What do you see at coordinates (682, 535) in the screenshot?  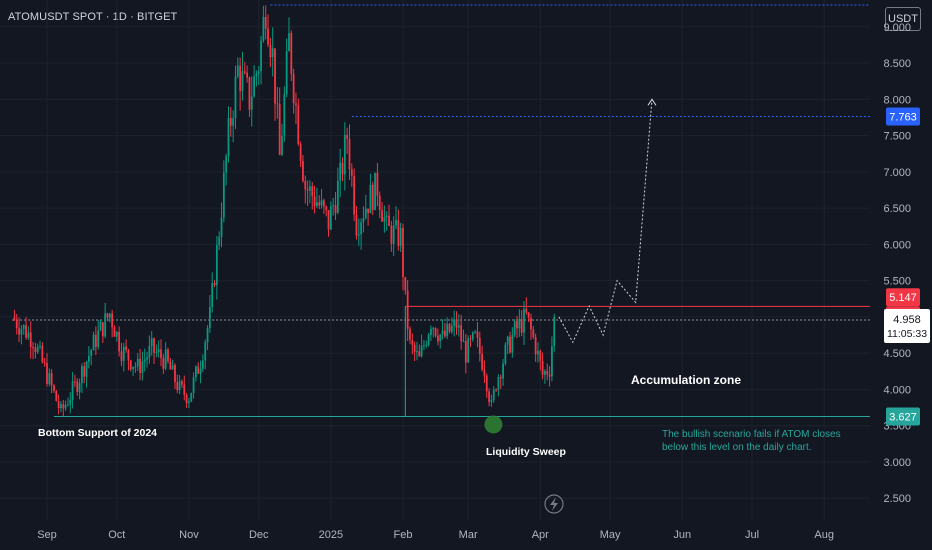 I see `x-tick-label: Jun` at bounding box center [682, 535].